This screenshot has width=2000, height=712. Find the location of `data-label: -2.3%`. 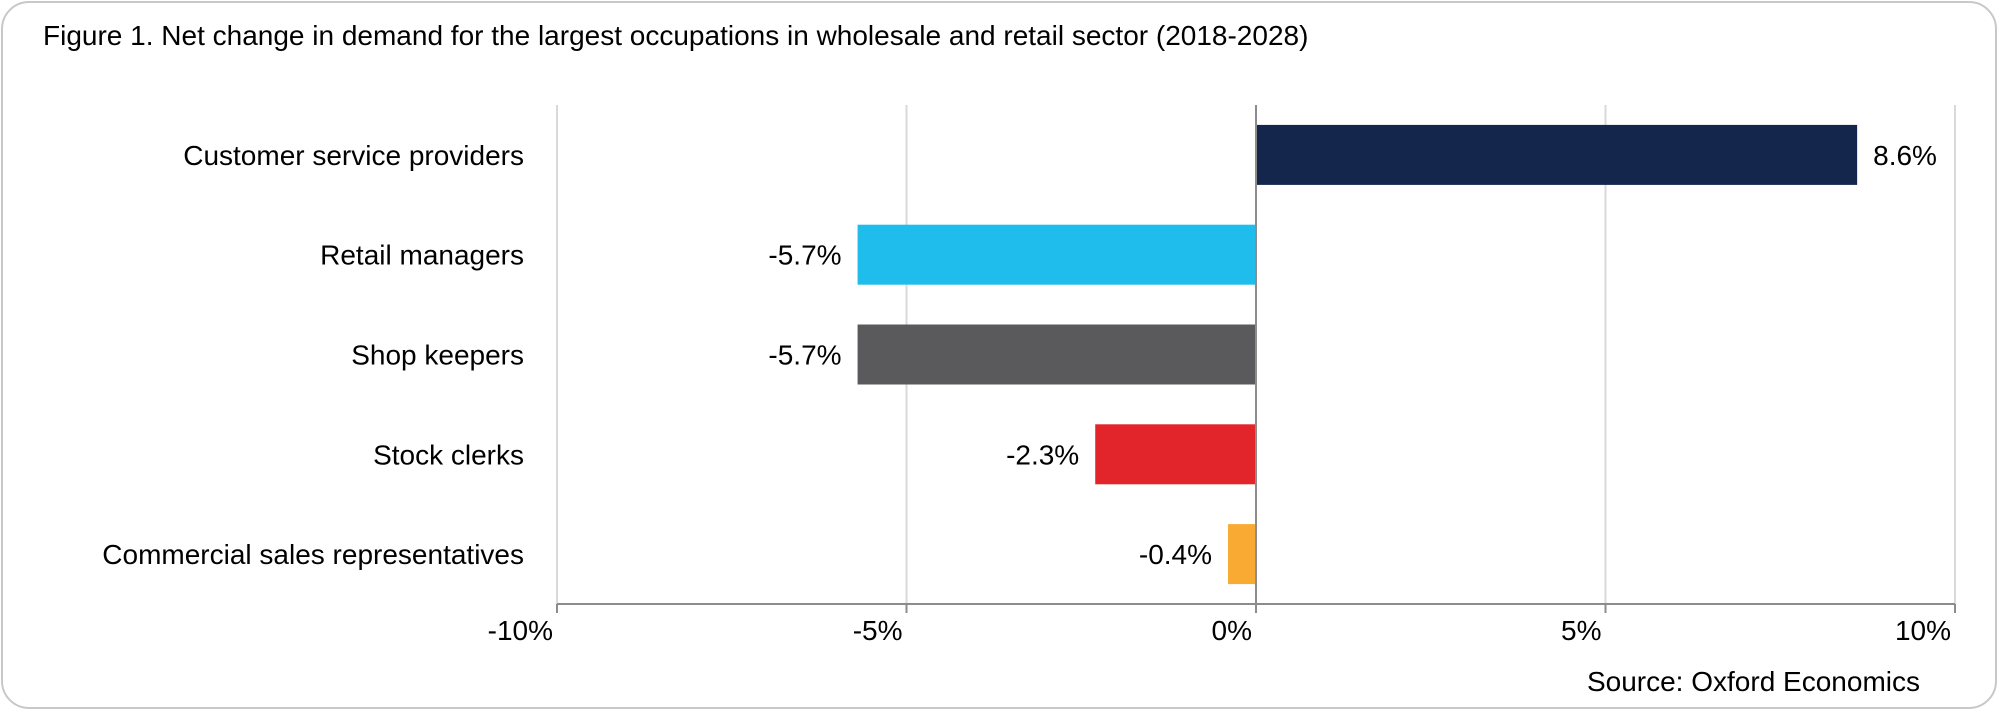

data-label: -2.3% is located at coordinates (1042, 454).